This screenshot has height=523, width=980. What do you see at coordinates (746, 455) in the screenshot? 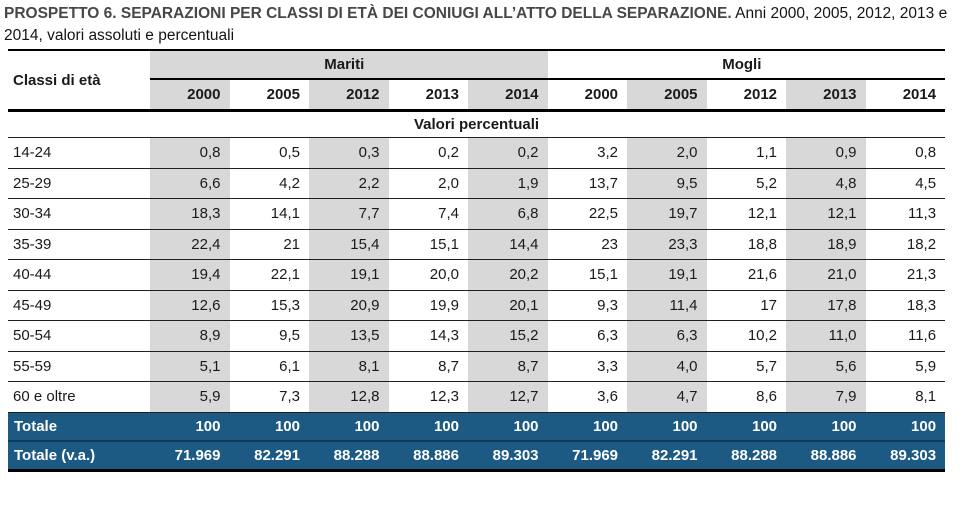
I see `total-absolute-cell: 88.288` at bounding box center [746, 455].